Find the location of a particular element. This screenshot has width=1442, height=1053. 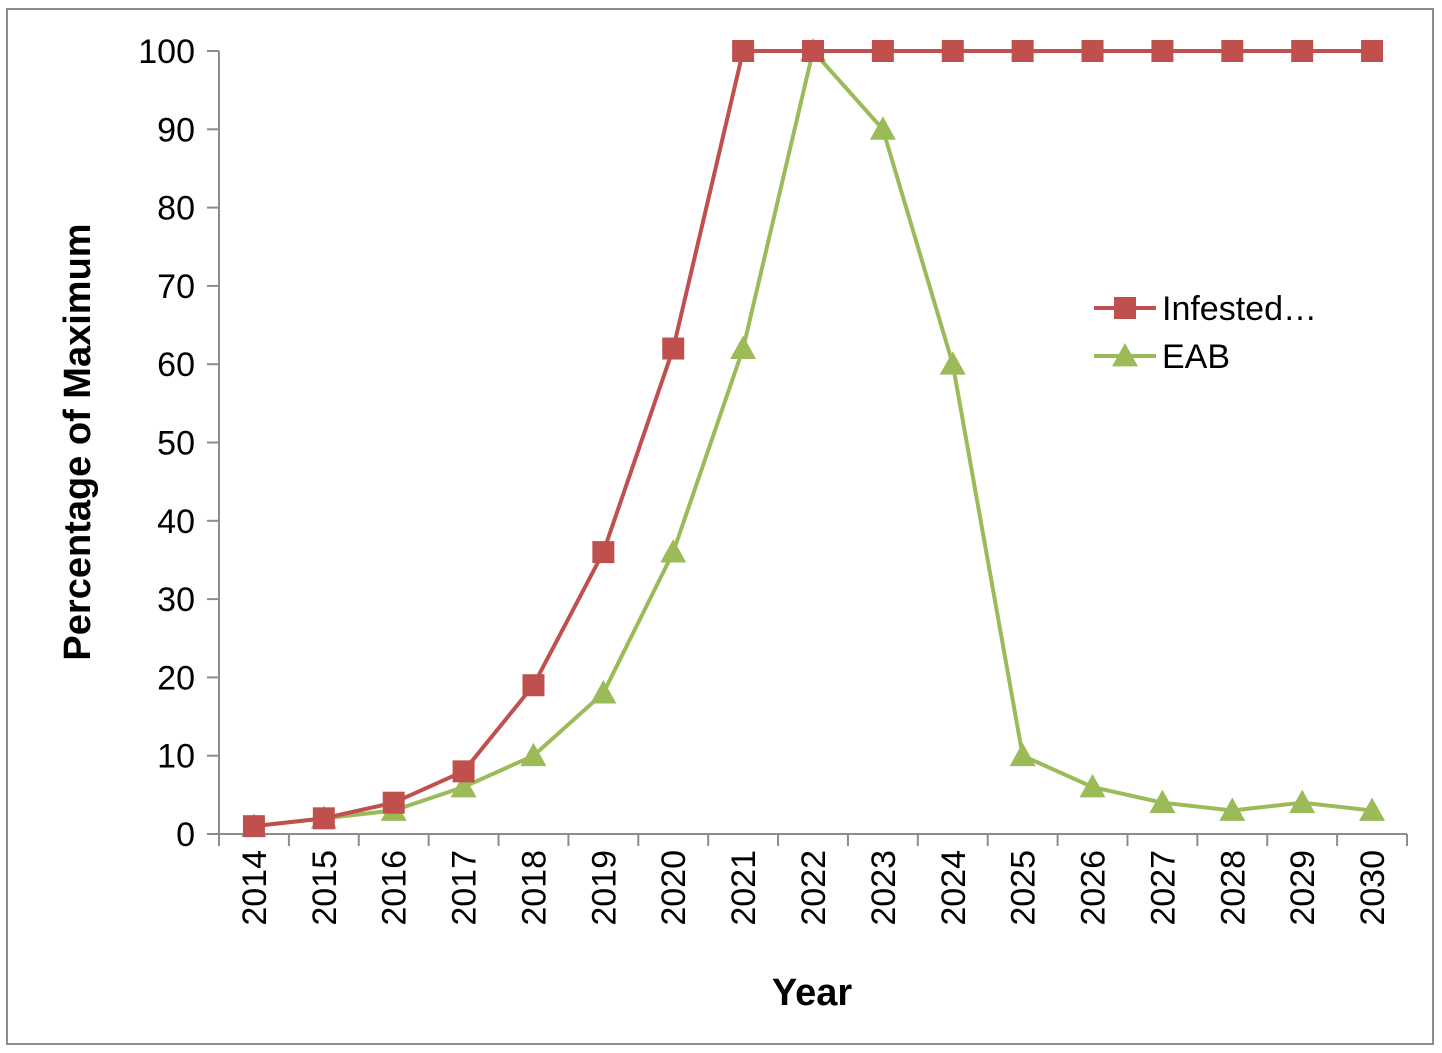

legend-label-eab: EAB is located at coordinates (1196, 357).